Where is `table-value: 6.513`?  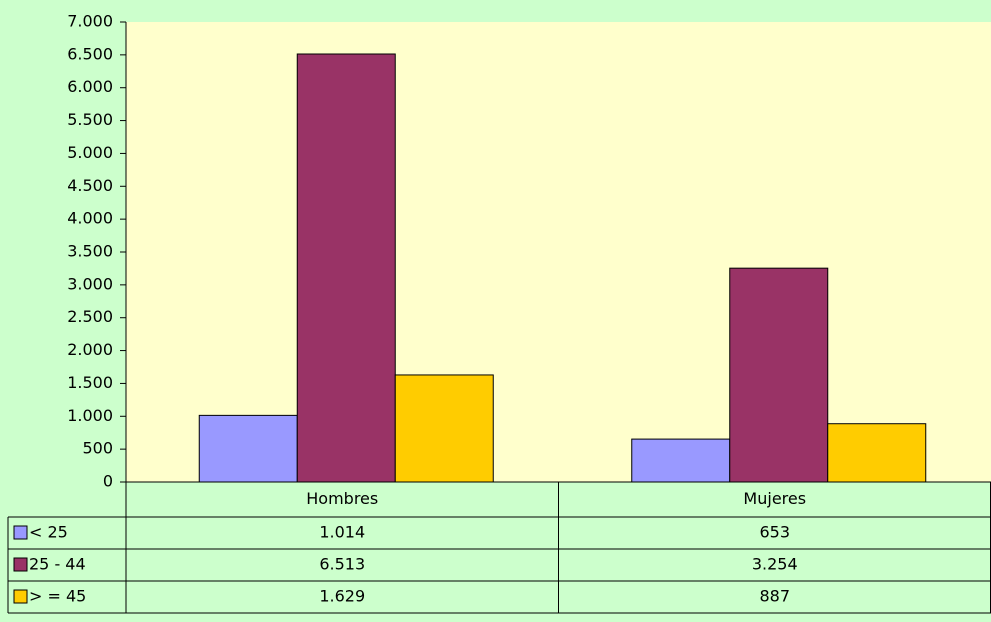
table-value: 6.513 is located at coordinates (342, 564).